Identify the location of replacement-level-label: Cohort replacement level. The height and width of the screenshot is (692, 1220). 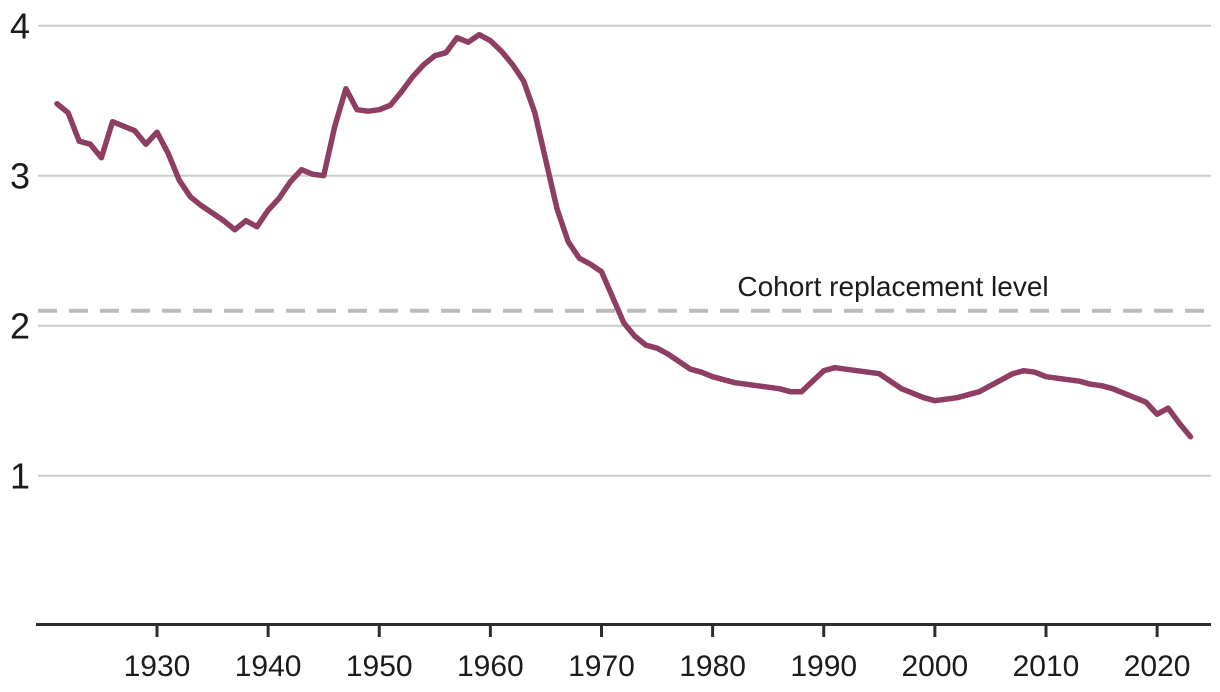
(892, 286).